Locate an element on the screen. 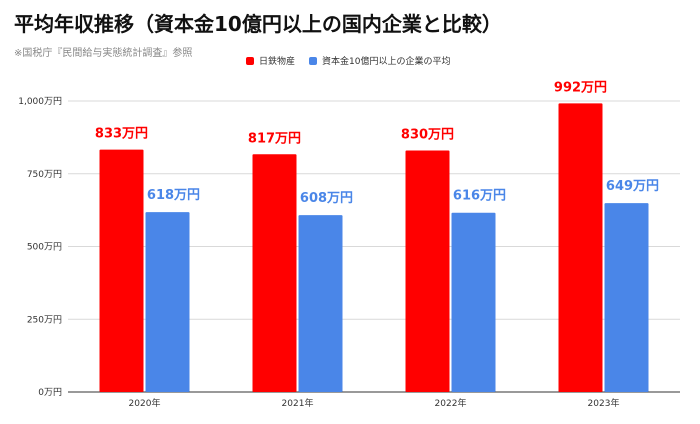  legend-item-average: 資本金10億円以上の企業の平均 is located at coordinates (379, 60).